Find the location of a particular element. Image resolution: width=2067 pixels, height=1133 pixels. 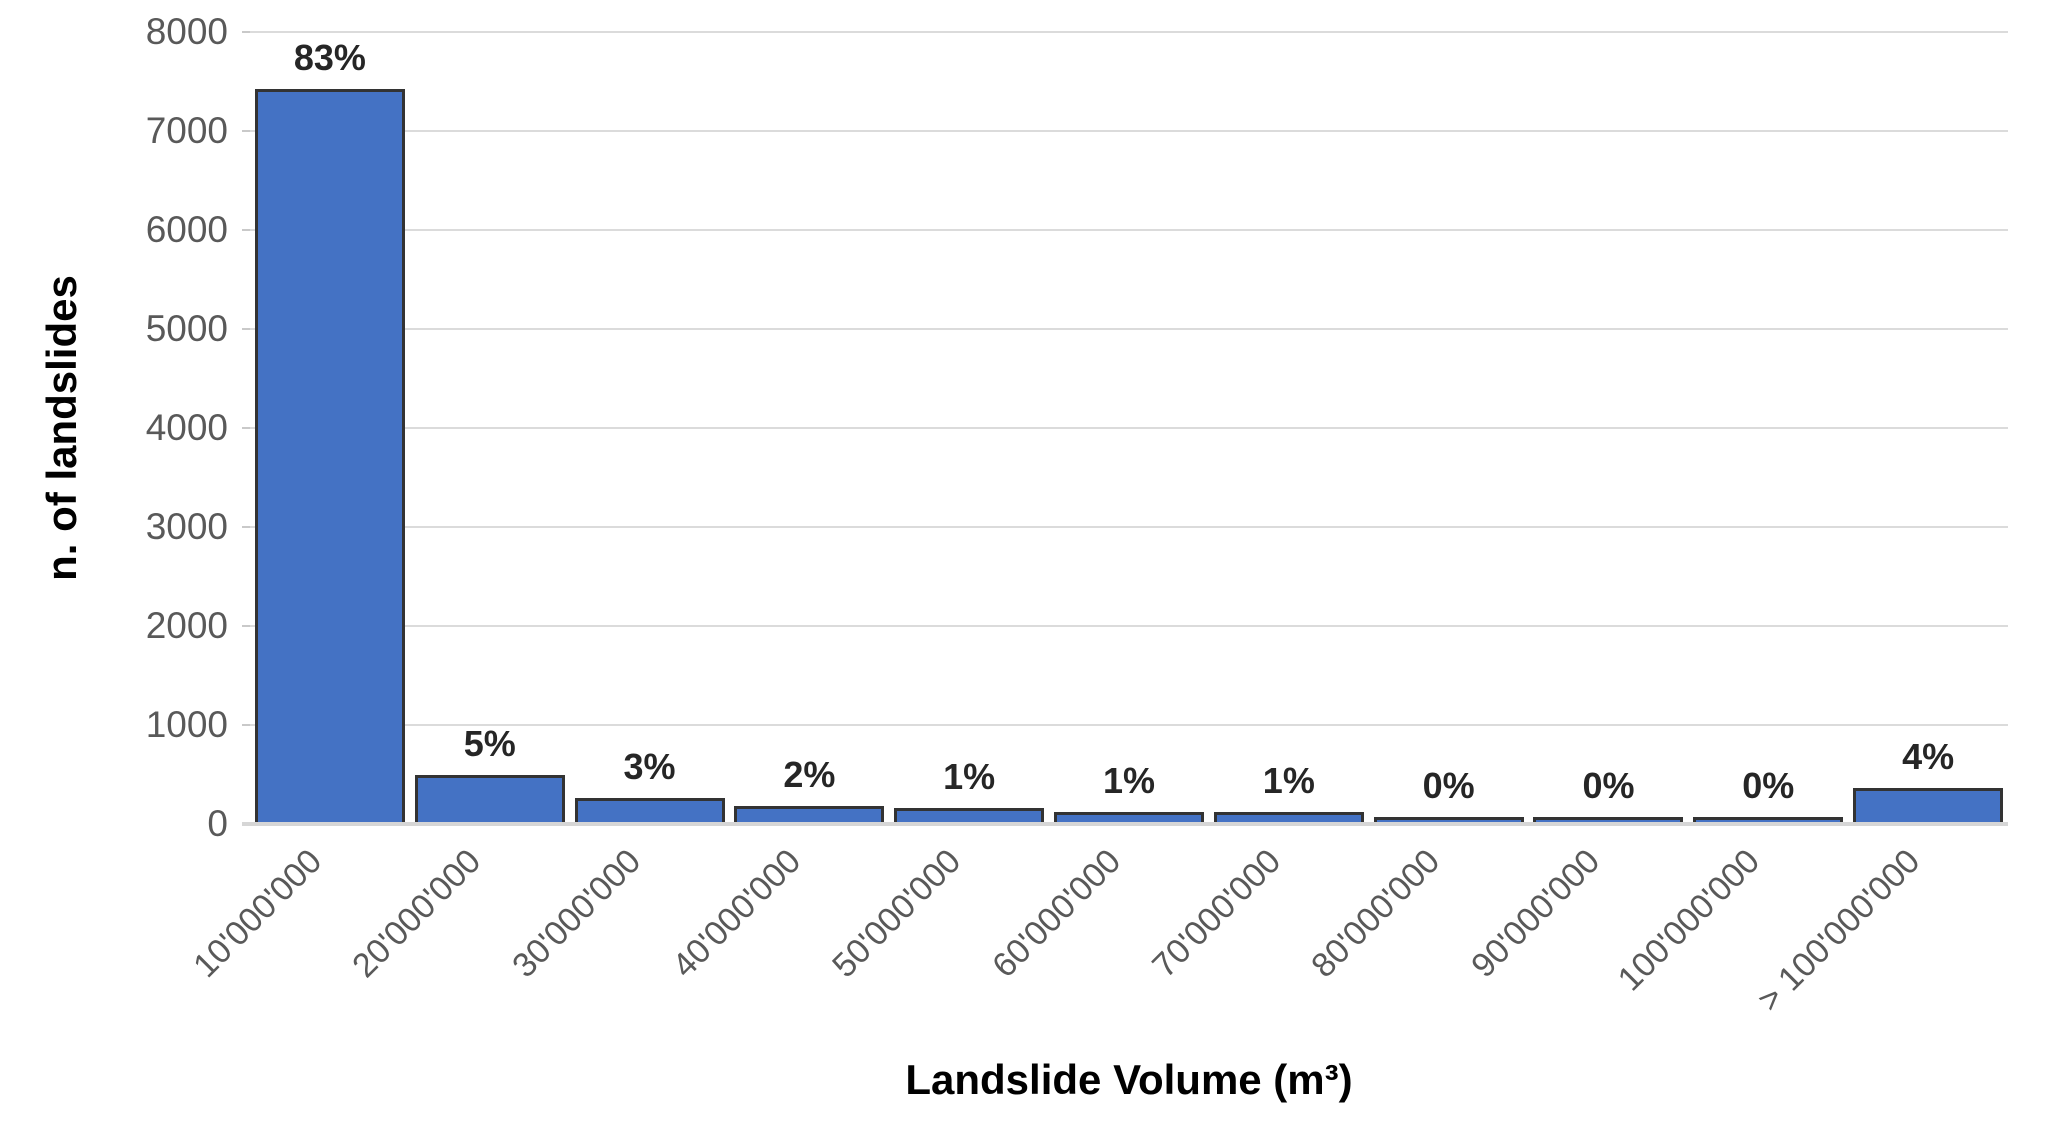

x-tick-label: 90'000'000 is located at coordinates (1536, 914).